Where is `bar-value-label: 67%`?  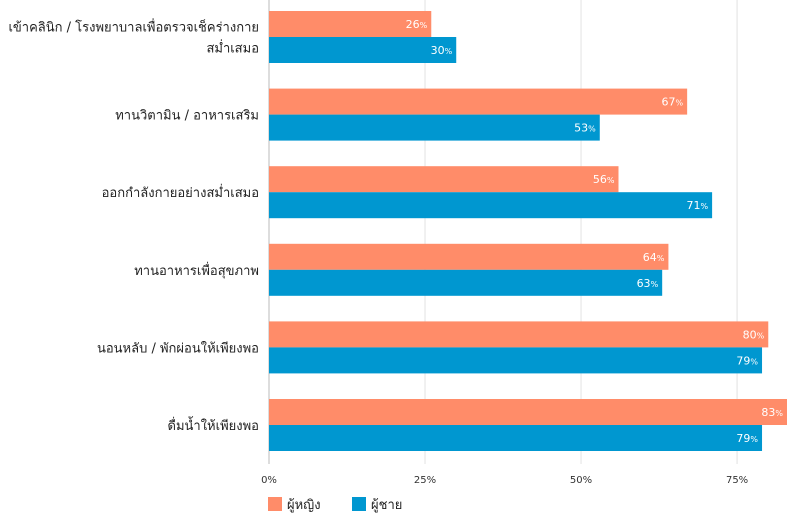
bar-value-label: 67% is located at coordinates (673, 102).